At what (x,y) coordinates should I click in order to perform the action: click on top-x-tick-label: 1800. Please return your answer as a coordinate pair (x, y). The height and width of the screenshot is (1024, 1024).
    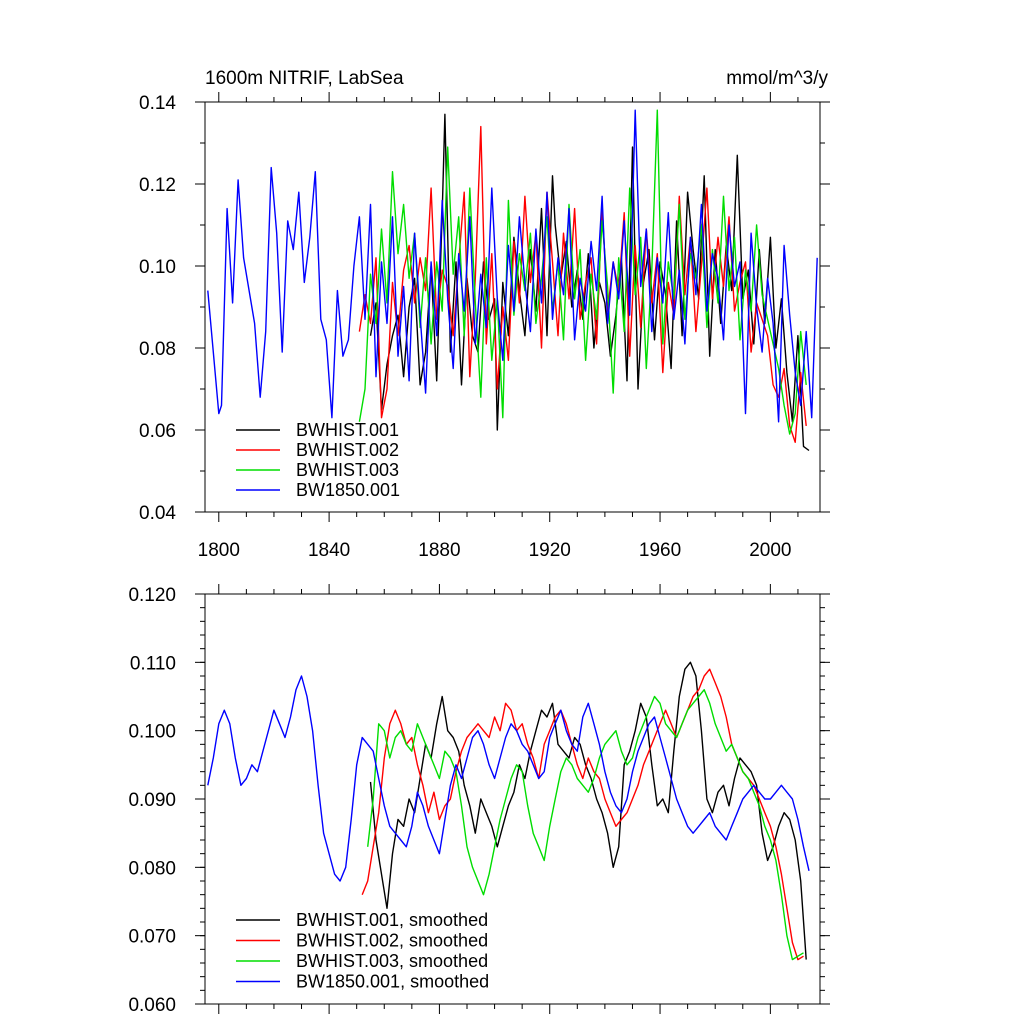
    Looking at the image, I should click on (219, 550).